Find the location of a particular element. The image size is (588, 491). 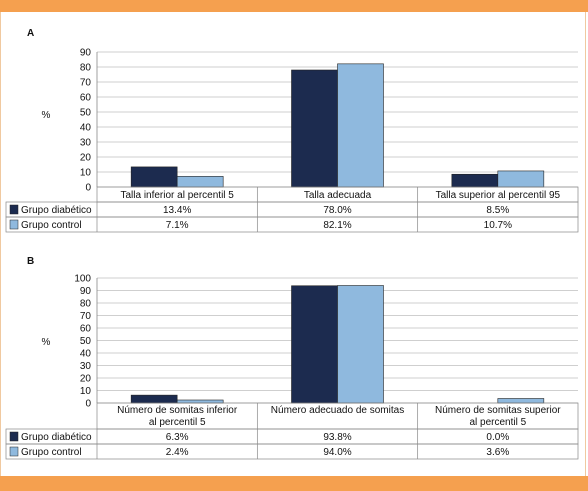

data-label: 6.3% is located at coordinates (177, 437).